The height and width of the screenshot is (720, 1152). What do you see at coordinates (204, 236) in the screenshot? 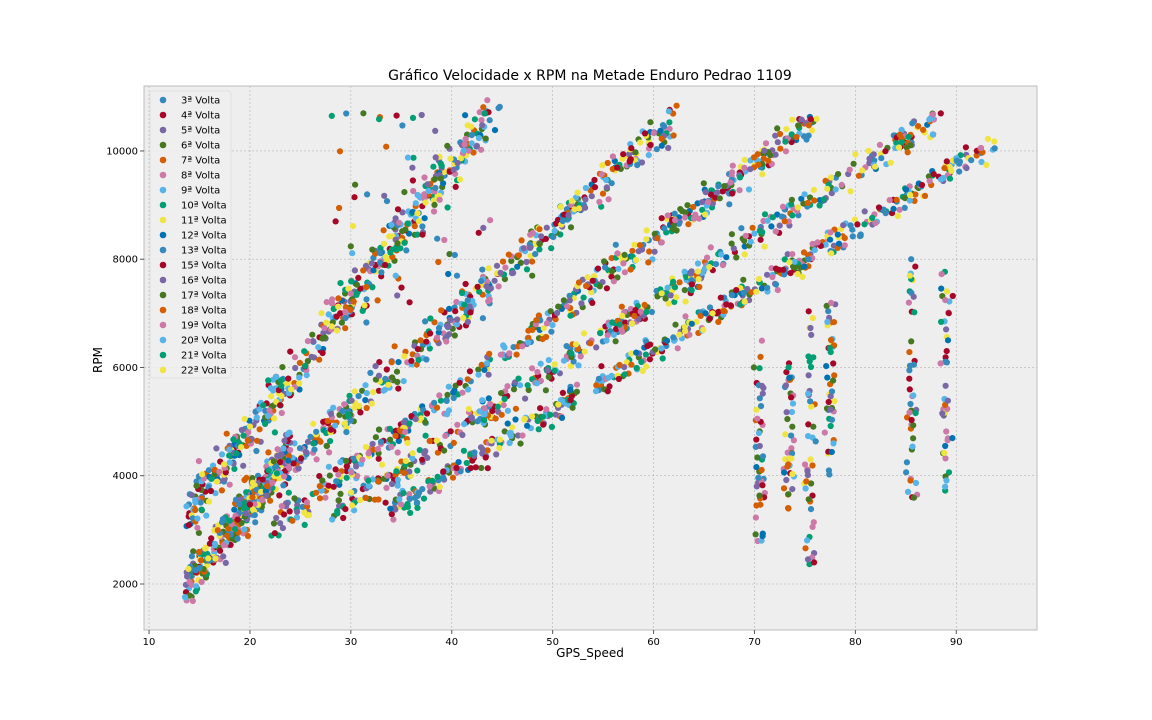
I see `legend-label: 12ª Volta` at bounding box center [204, 236].